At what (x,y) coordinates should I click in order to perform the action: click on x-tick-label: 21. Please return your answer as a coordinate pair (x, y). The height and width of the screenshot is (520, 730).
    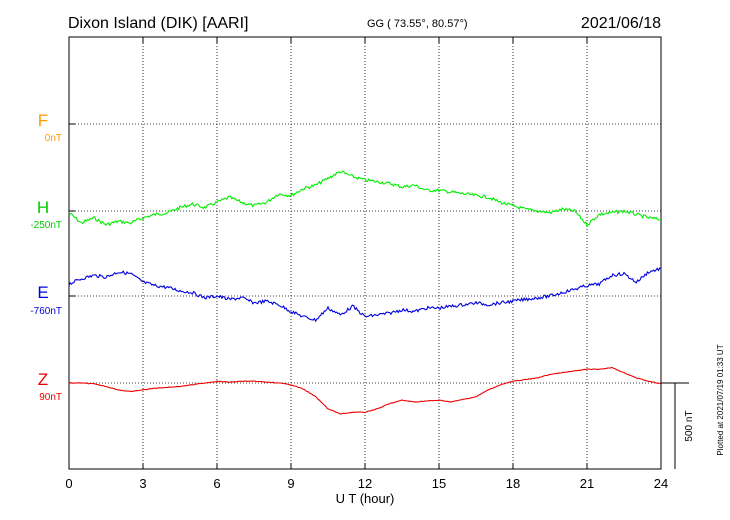
    Looking at the image, I should click on (587, 483).